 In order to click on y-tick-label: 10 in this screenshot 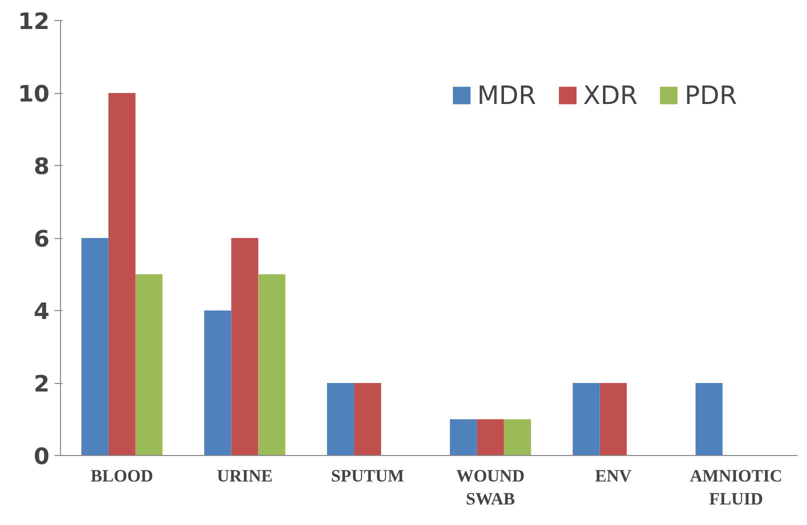, I will do `click(34, 95)`.